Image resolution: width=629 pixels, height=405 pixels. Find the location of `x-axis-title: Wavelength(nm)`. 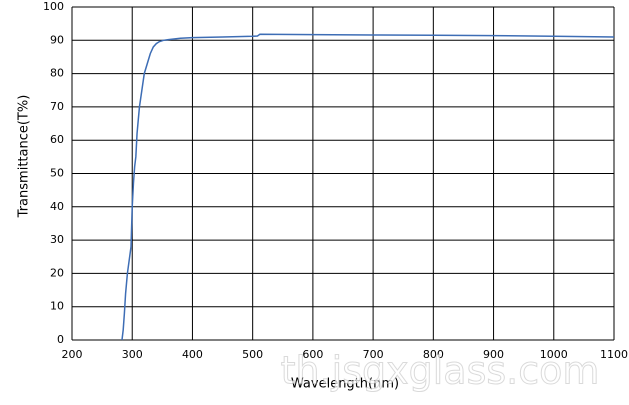

x-axis-title: Wavelength(nm) is located at coordinates (345, 384).